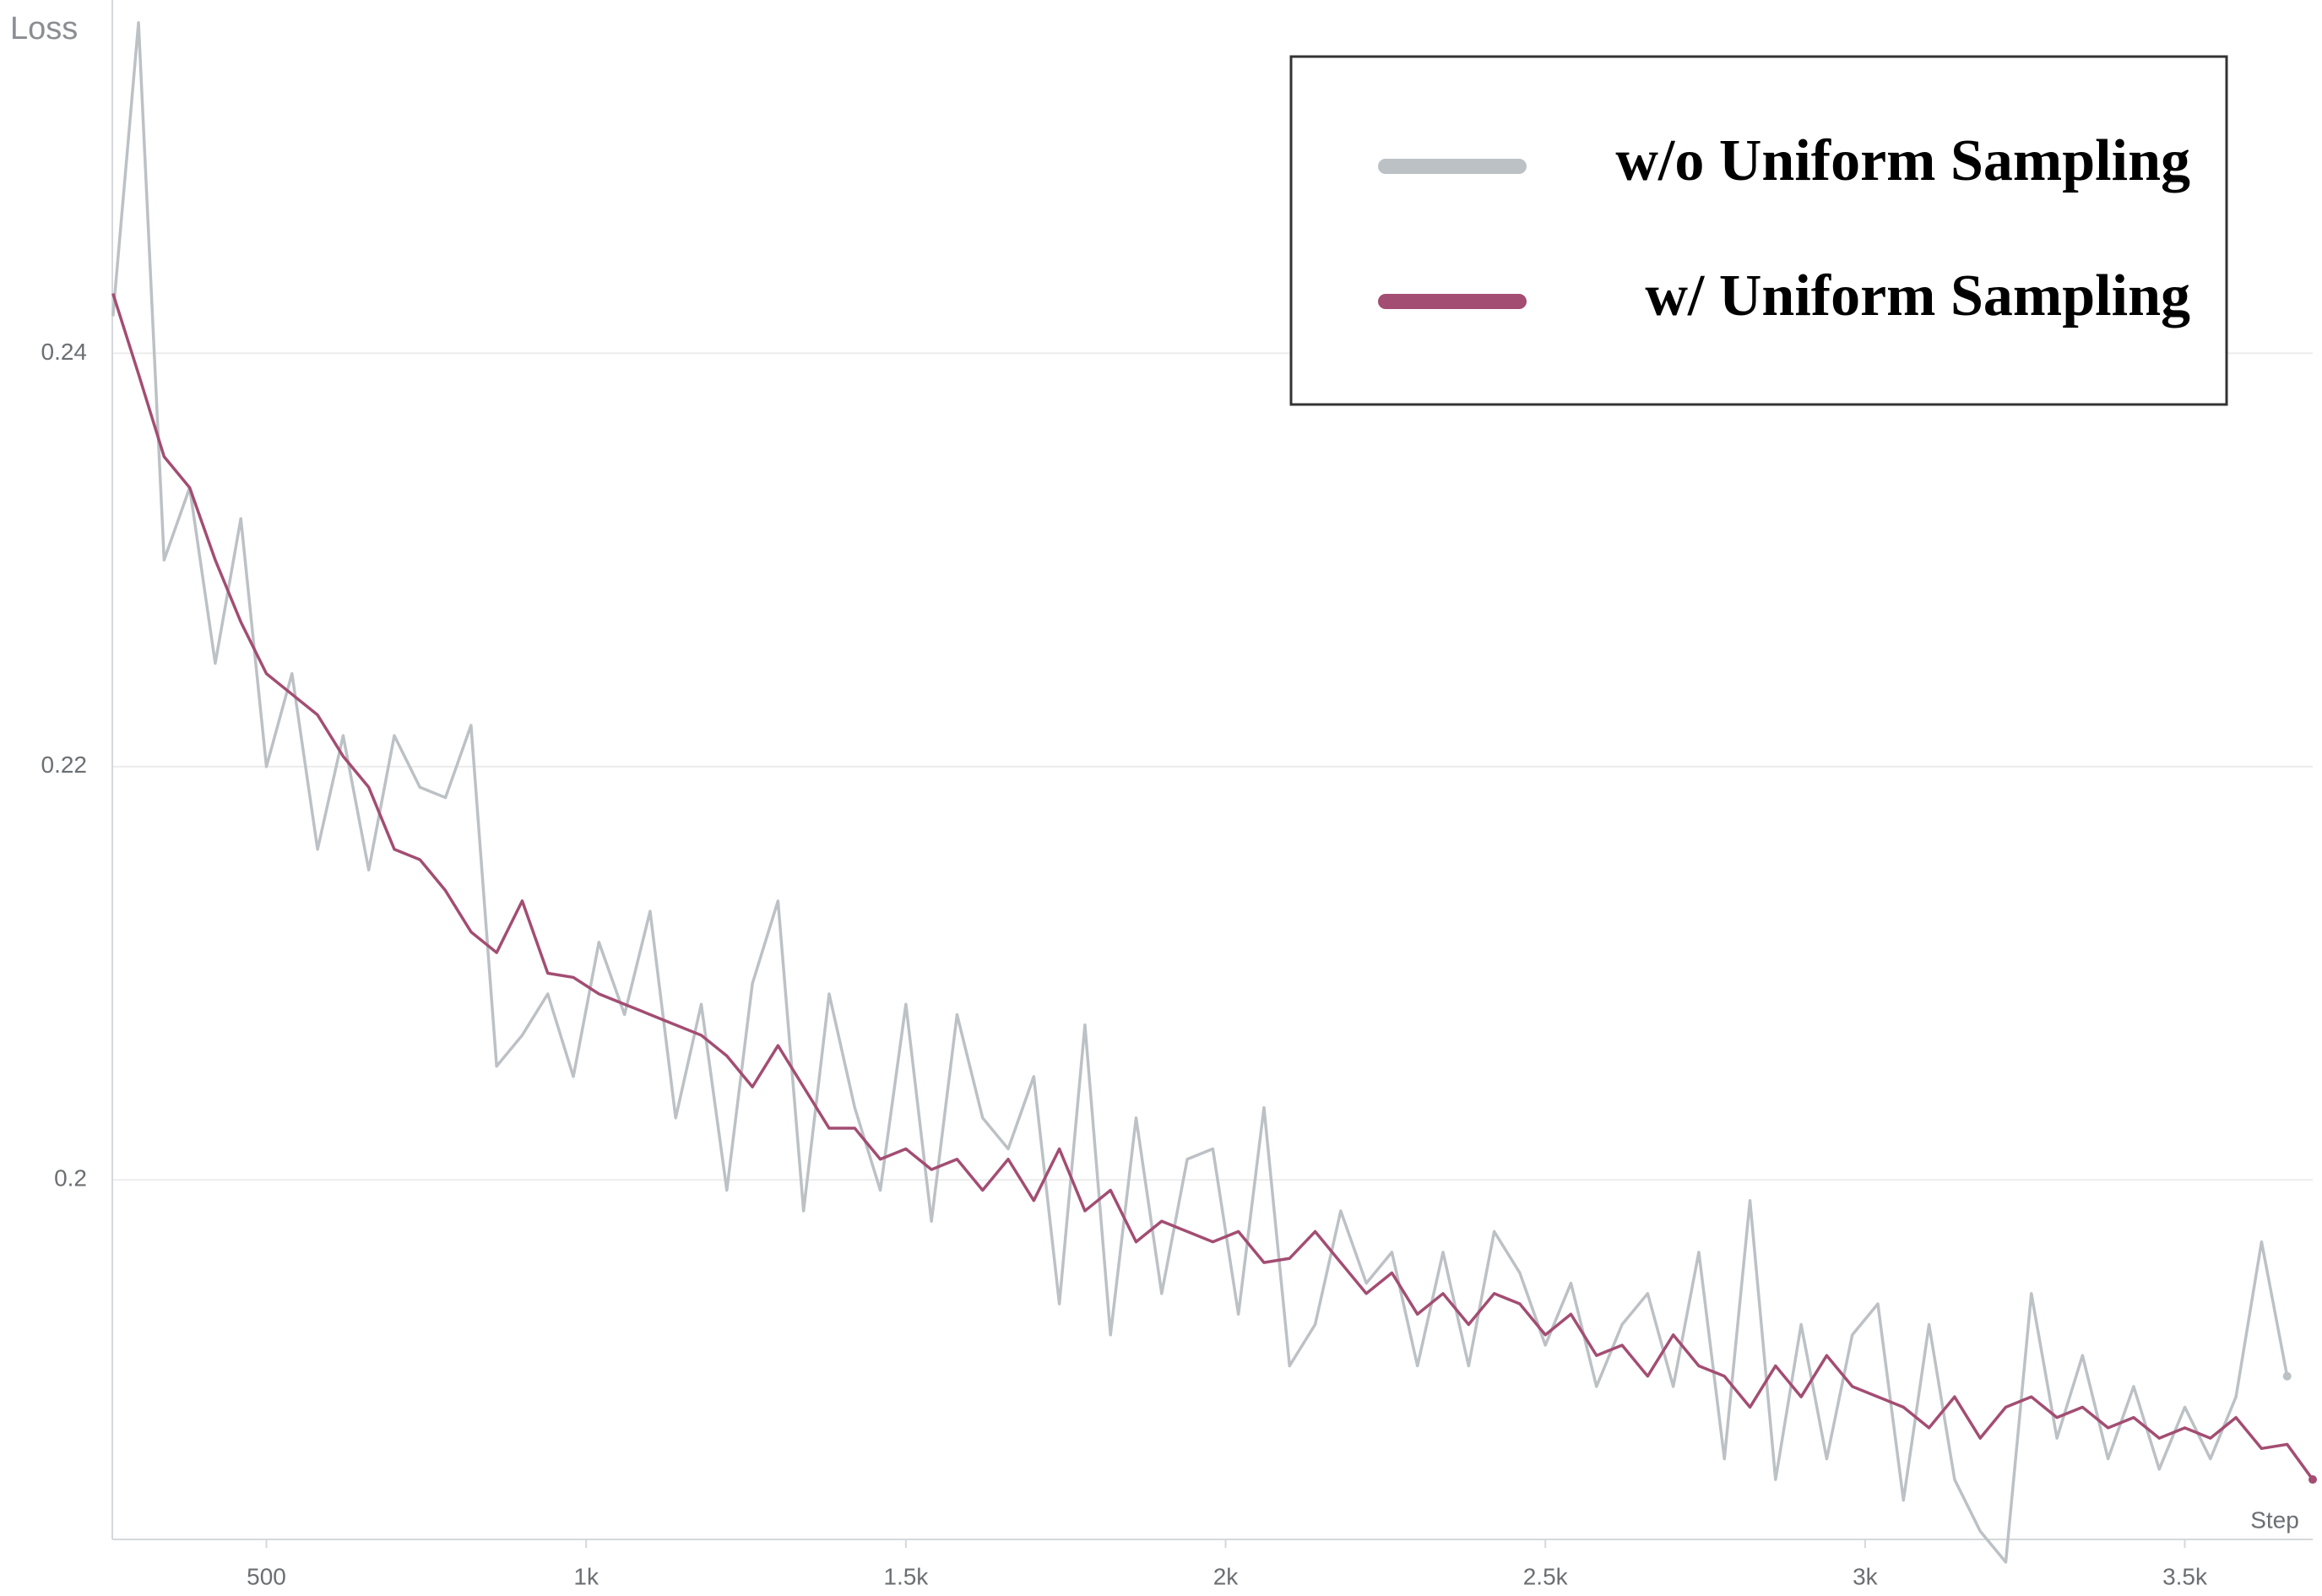 The width and height of the screenshot is (2322, 1596). Describe the element at coordinates (1866, 1576) in the screenshot. I see `x-tick-label: 3k` at that location.